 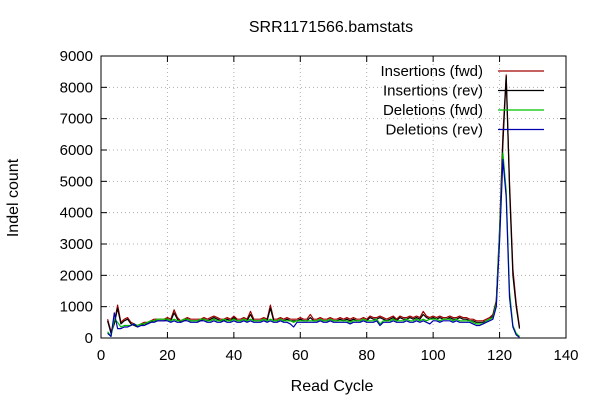 I want to click on legend-label: Insertions (fwd), so click(x=431, y=71).